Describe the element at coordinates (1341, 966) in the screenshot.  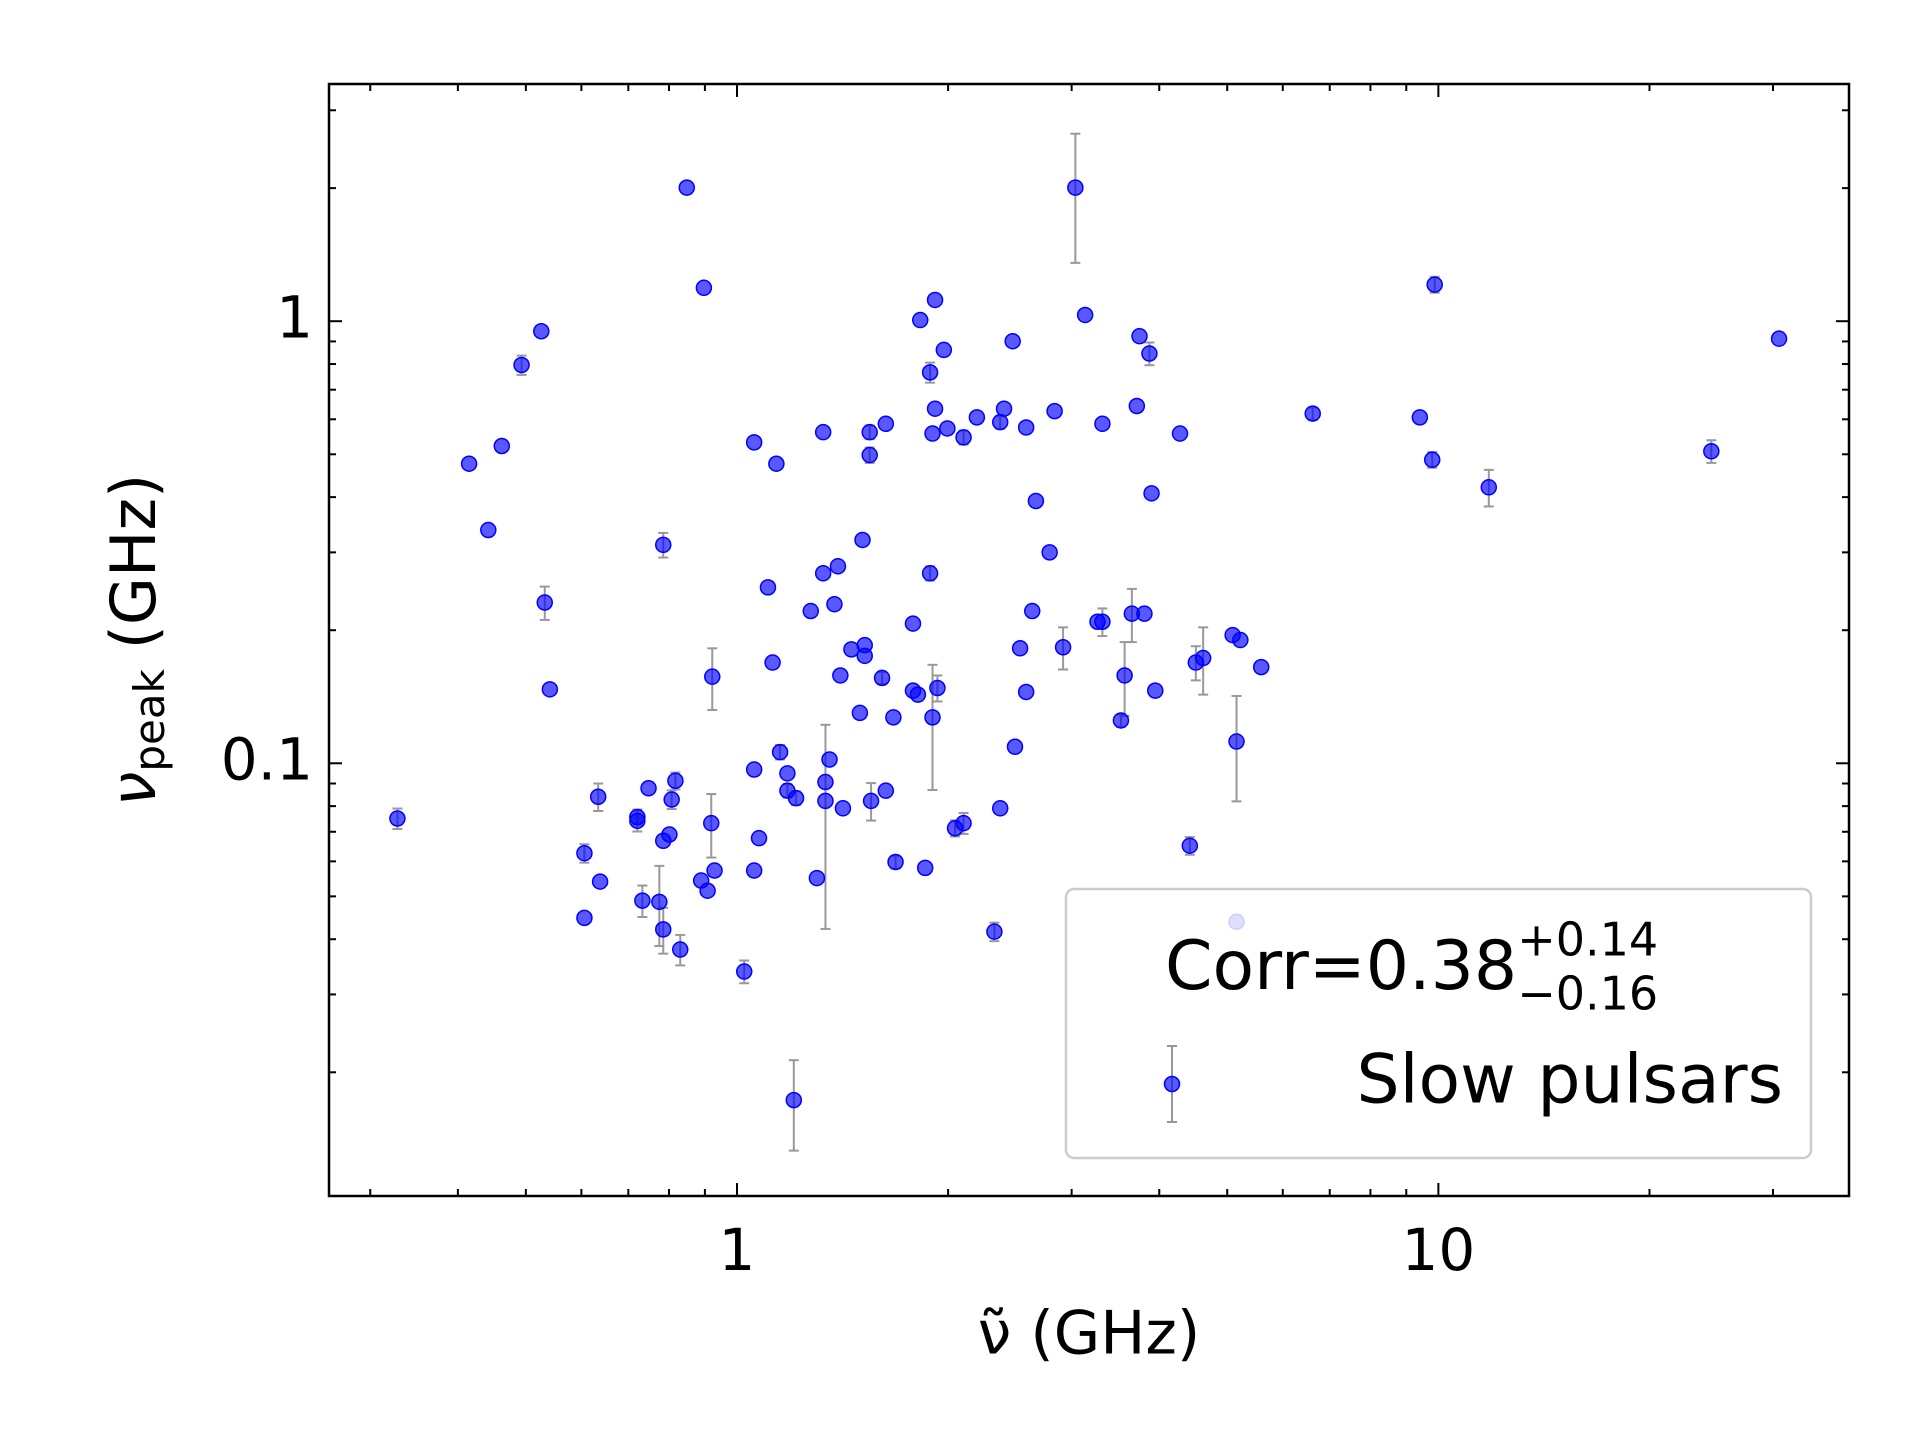
I see `annotation: Corr=0.38` at that location.